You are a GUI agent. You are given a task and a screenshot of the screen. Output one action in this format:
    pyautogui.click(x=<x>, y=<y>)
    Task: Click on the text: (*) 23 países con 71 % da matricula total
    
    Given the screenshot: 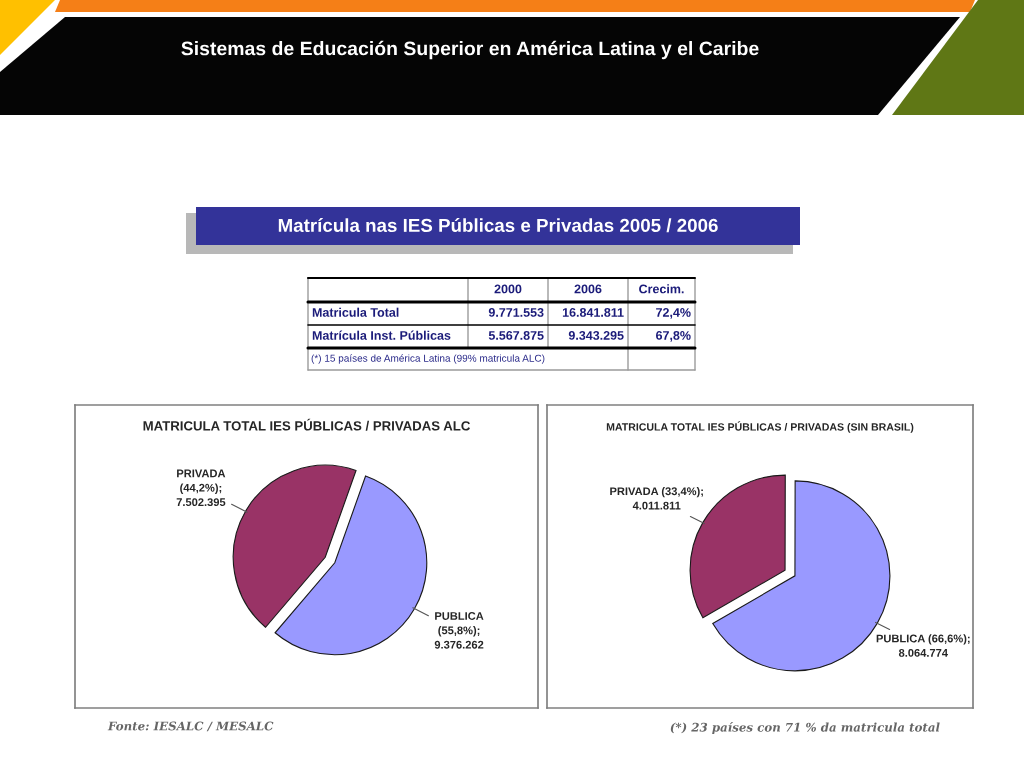 What is the action you would take?
    pyautogui.click(x=805, y=728)
    